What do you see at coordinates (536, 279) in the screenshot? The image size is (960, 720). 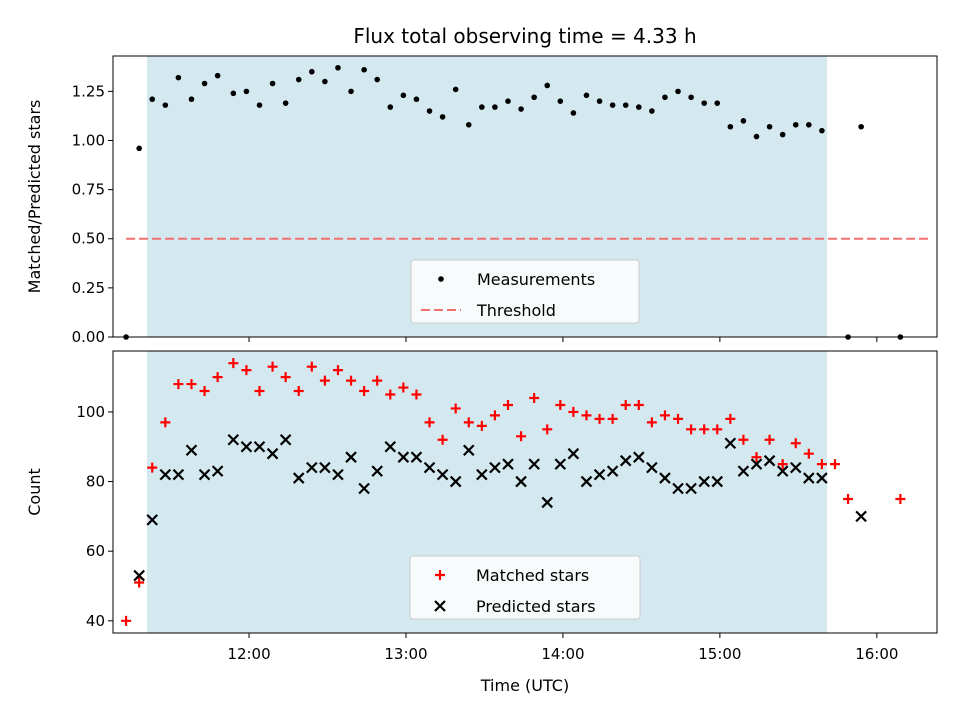 I see `legend-label: Measurements` at bounding box center [536, 279].